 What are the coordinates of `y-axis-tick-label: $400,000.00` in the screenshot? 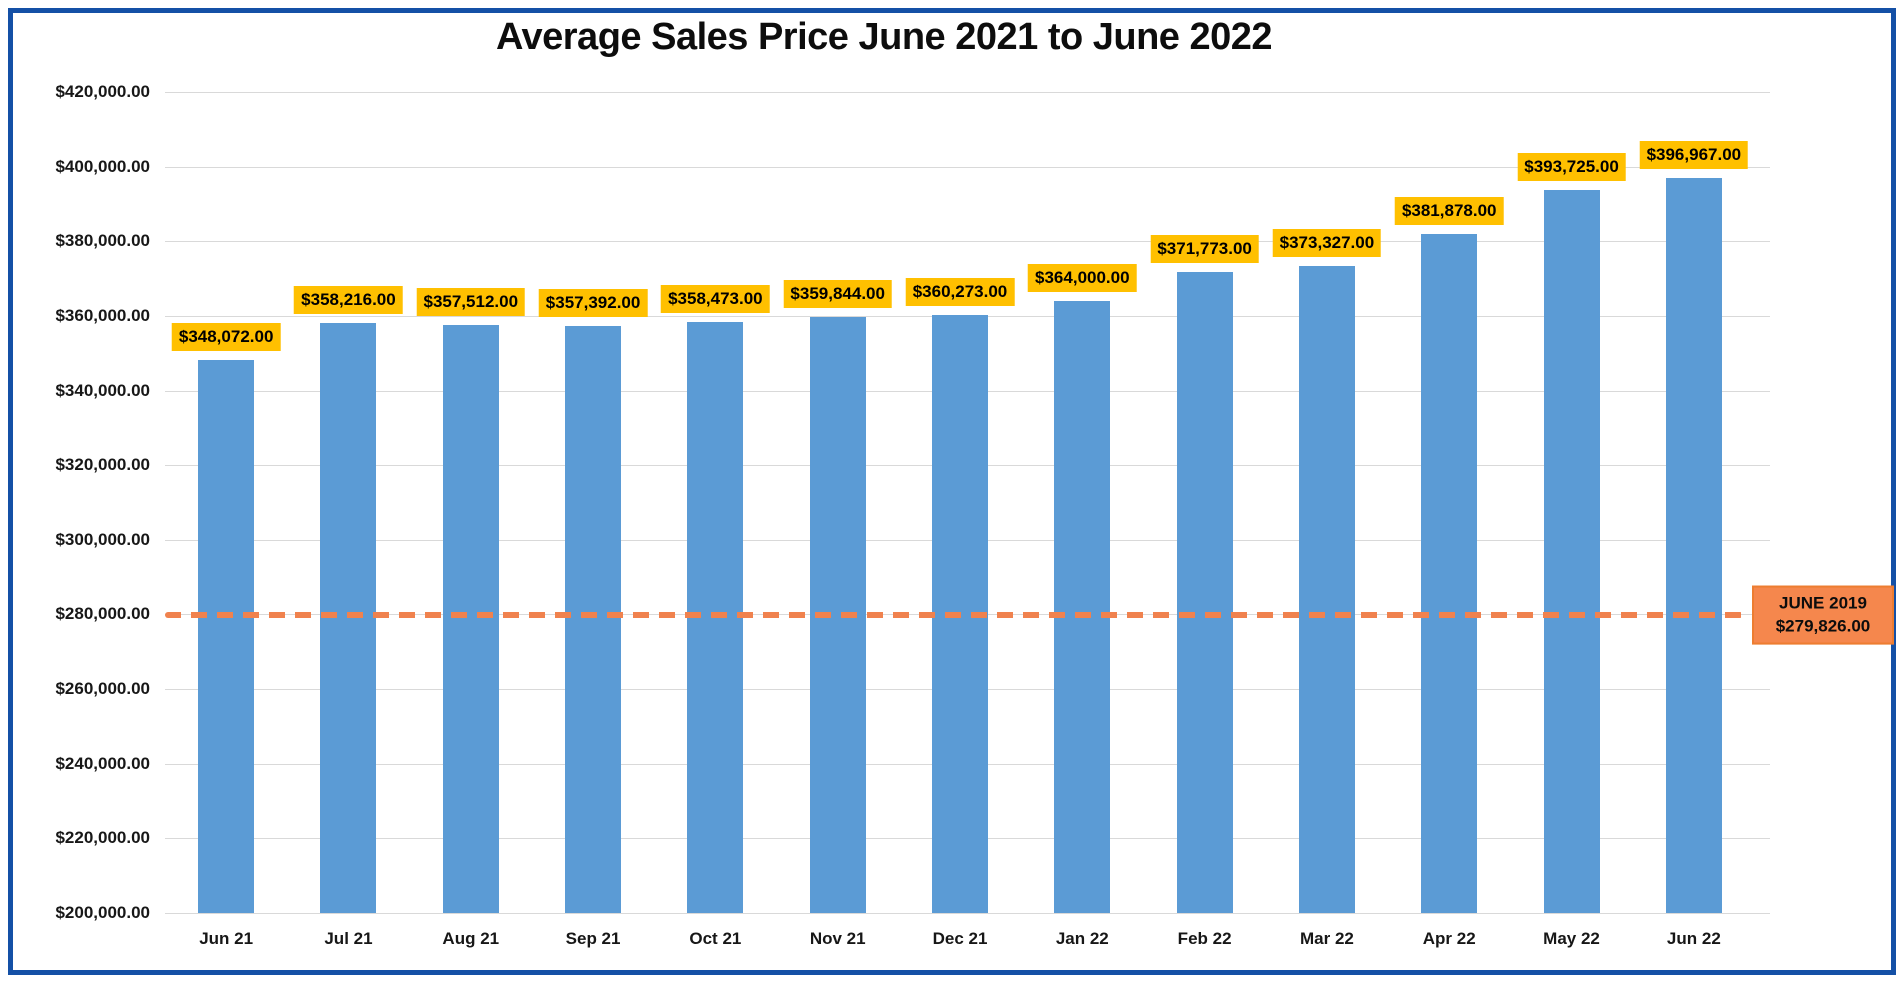 It's located at (102, 166).